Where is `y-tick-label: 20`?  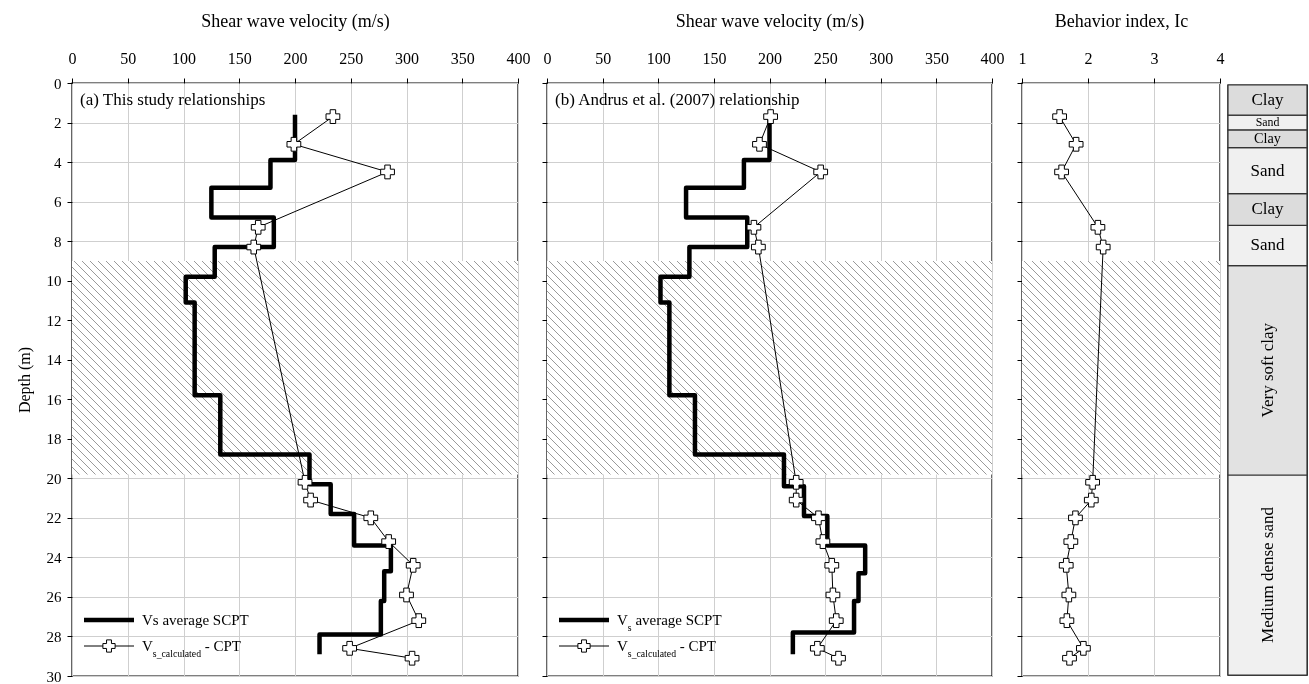
y-tick-label: 20 is located at coordinates (54, 478).